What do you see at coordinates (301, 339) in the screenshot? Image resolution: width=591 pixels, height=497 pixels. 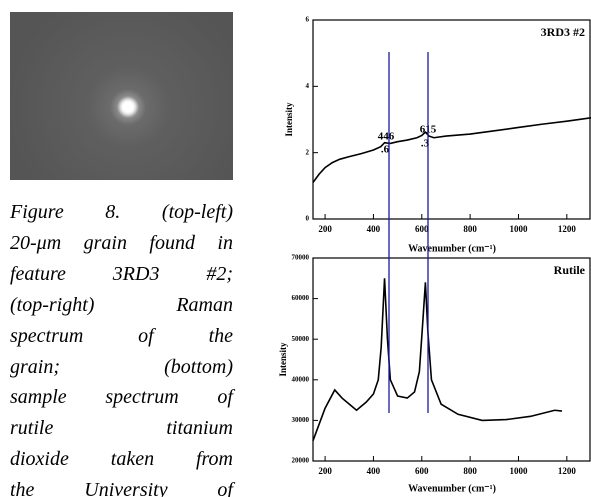 I see `y-tick-label: 50000` at bounding box center [301, 339].